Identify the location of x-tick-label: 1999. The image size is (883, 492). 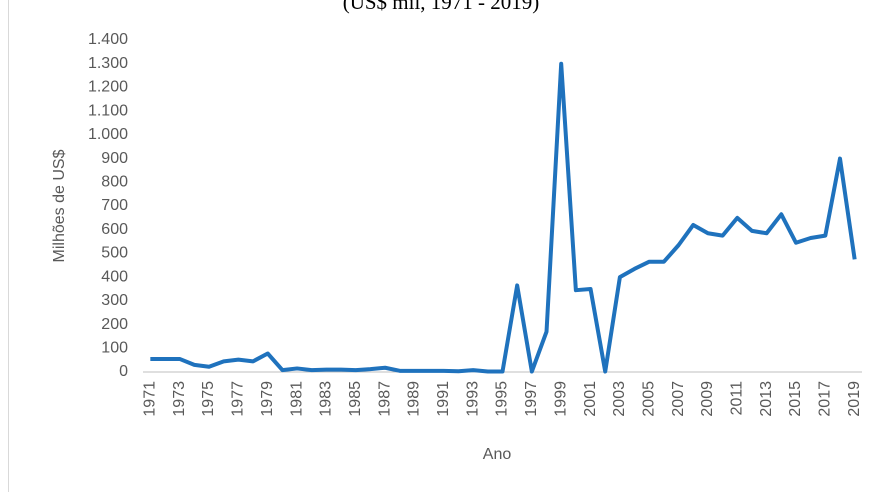
(560, 399).